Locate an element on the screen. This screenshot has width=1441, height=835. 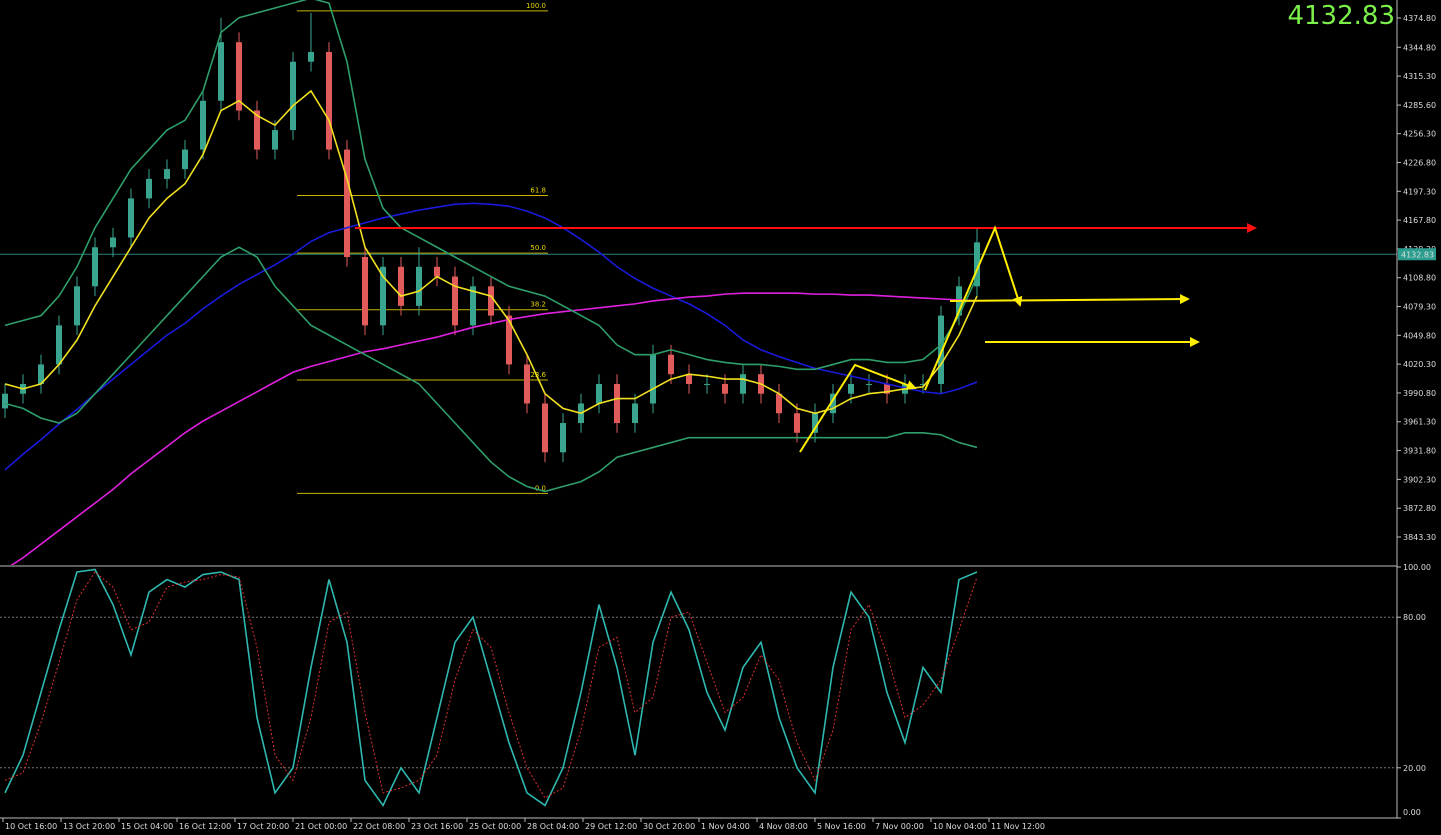
y-tick-label: 4167.80 is located at coordinates (1419, 220).